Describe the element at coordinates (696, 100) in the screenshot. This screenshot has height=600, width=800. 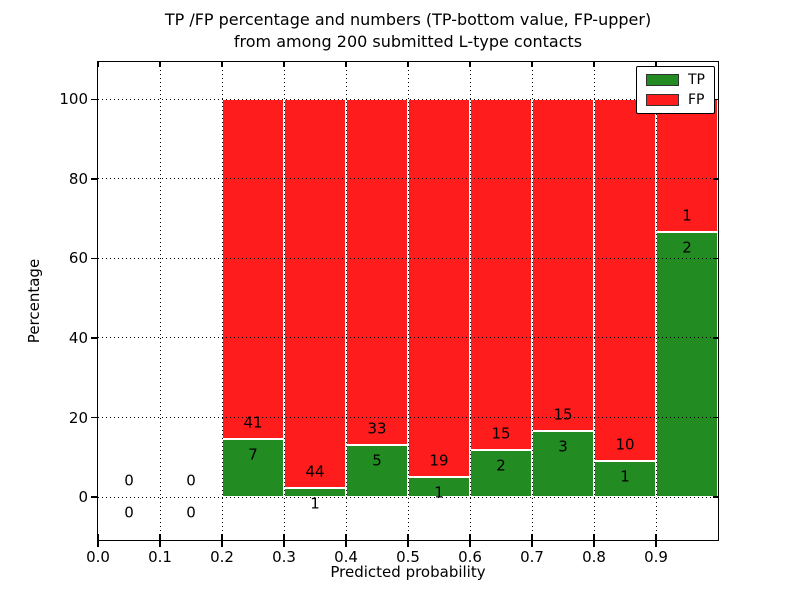
I see `legend-label-fp: FP` at that location.